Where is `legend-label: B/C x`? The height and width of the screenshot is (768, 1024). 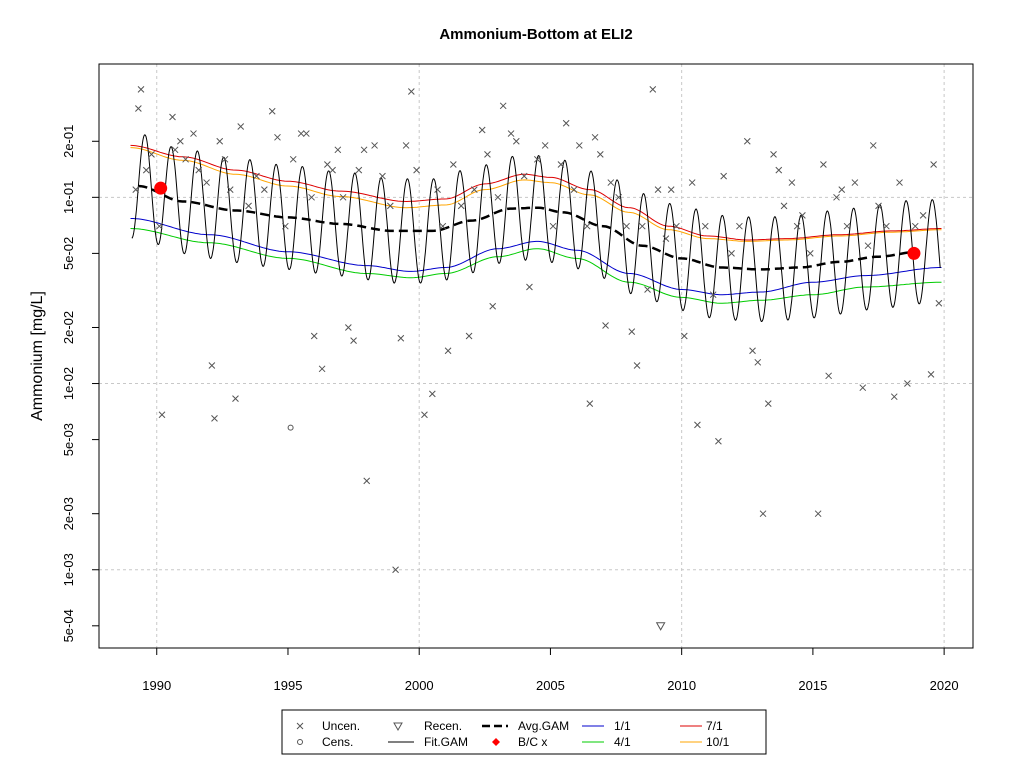
legend-label: B/C x is located at coordinates (532, 742).